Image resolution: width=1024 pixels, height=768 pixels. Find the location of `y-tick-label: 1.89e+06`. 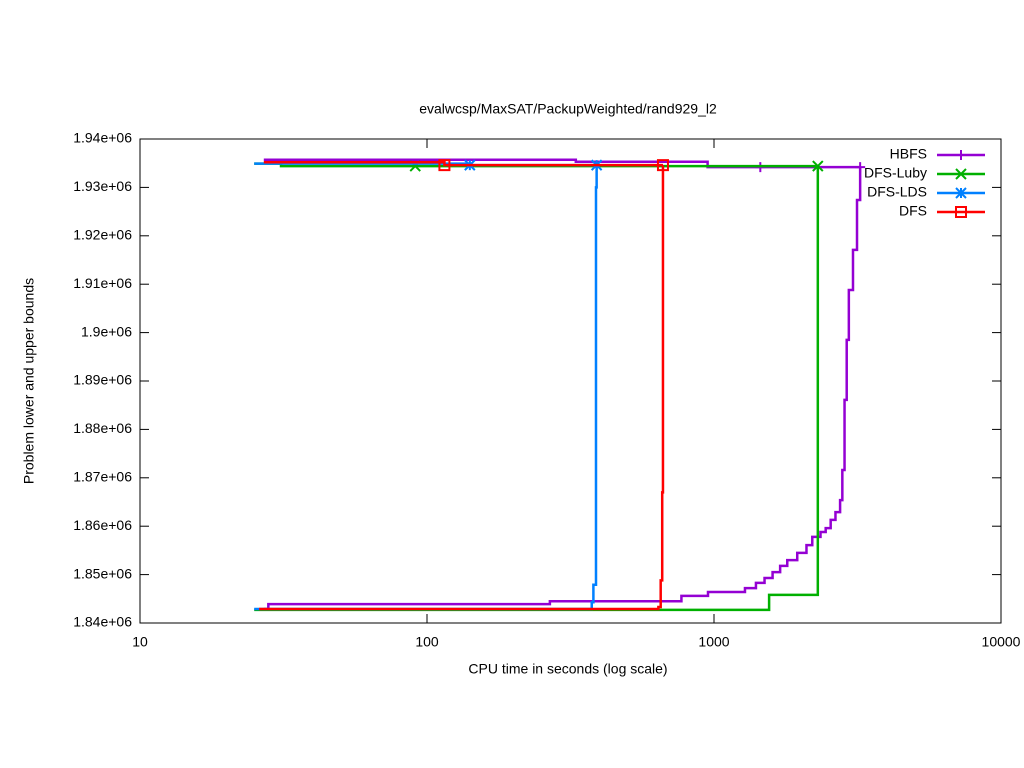

y-tick-label: 1.89e+06 is located at coordinates (102, 380).